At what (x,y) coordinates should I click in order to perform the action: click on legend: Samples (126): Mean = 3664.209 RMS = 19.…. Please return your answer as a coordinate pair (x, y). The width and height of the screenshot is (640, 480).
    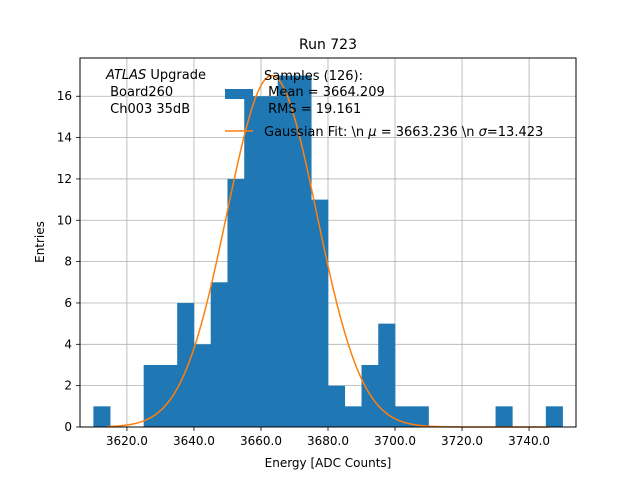
    Looking at the image, I should click on (384, 104).